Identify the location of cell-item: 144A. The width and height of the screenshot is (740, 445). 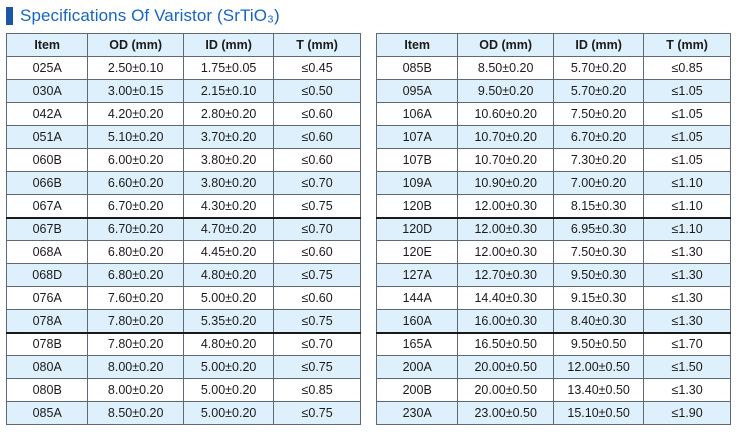
(417, 298).